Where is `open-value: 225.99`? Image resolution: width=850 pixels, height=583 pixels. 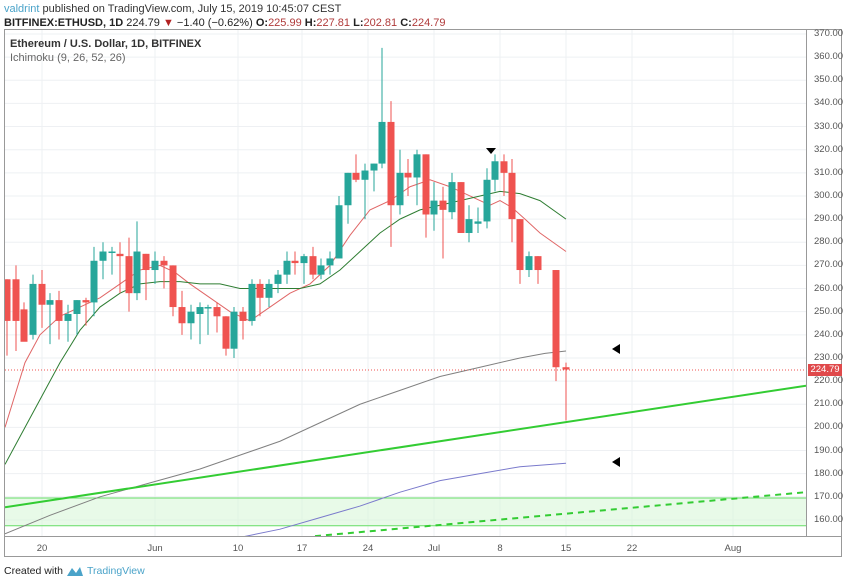
open-value: 225.99 is located at coordinates (285, 23).